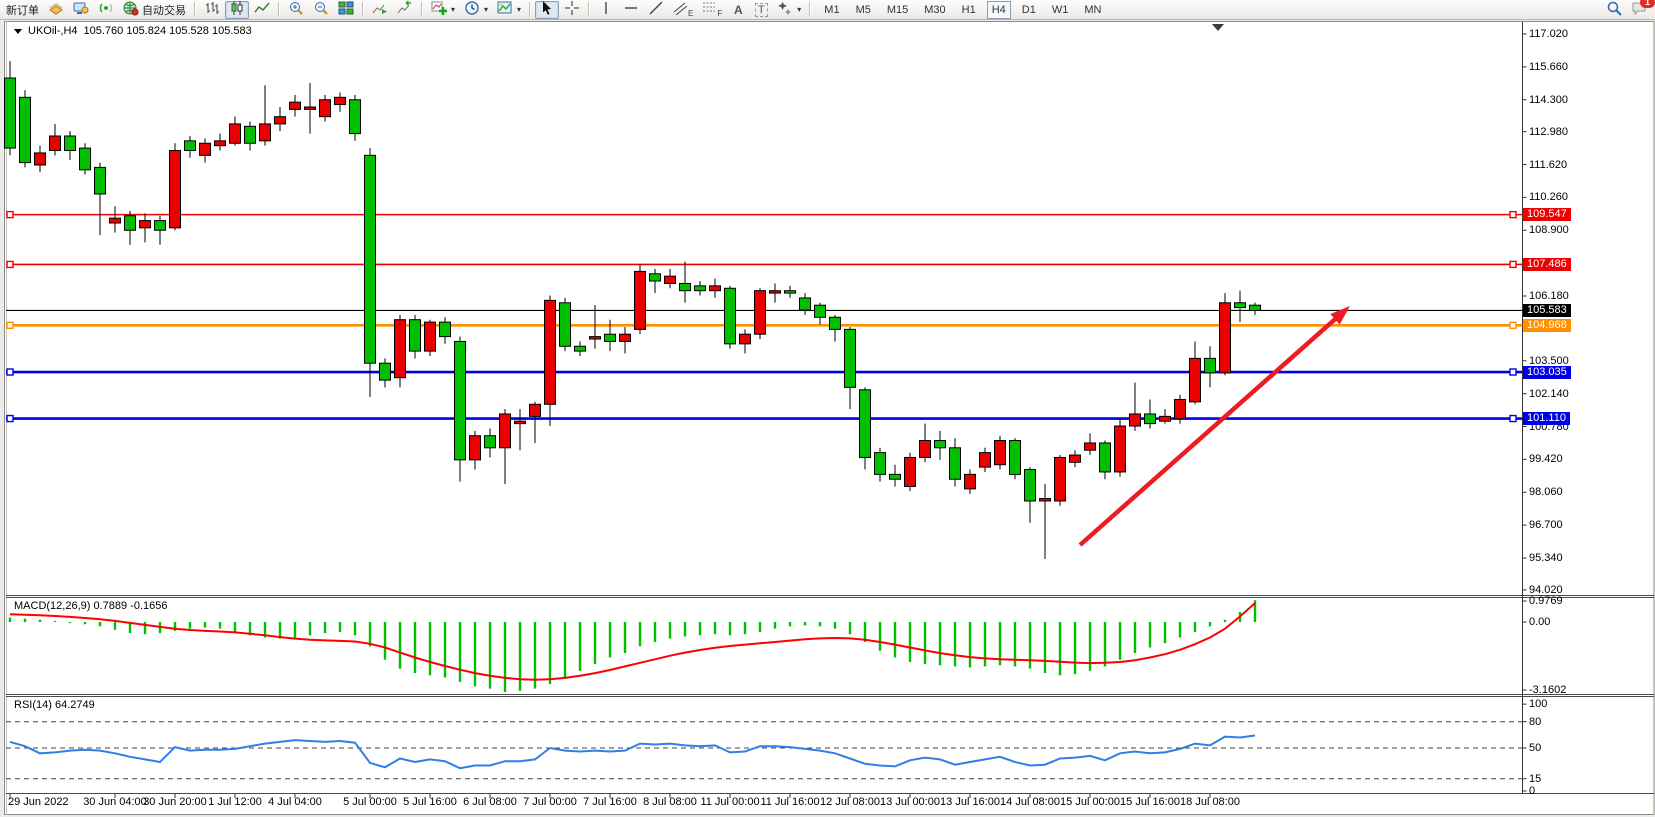 Image resolution: width=1655 pixels, height=817 pixels. Describe the element at coordinates (547, 9) in the screenshot. I see `cursor-tool-button` at that location.